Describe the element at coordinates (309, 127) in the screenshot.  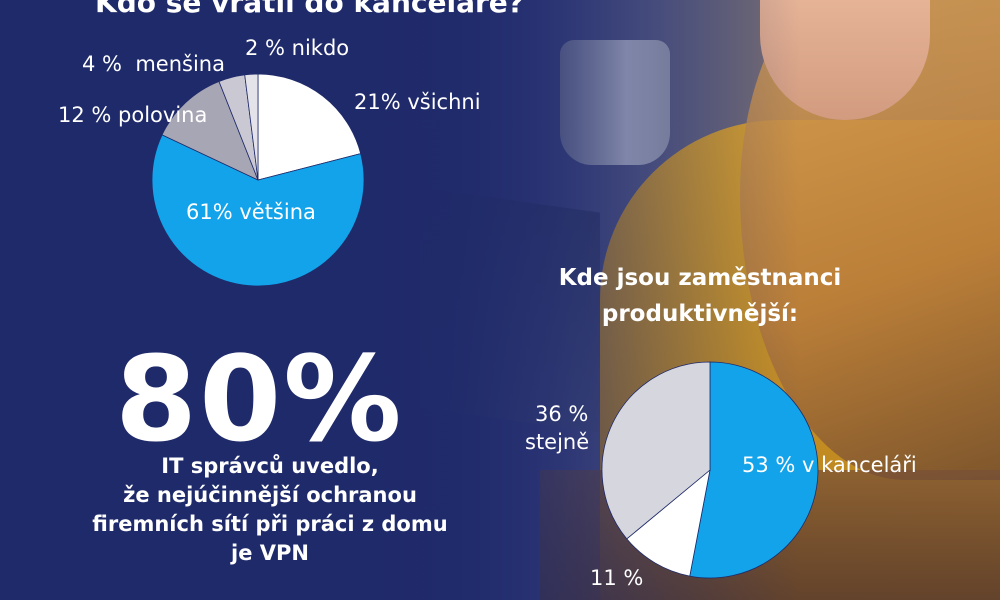
I see `pie-slice-vsichni` at that location.